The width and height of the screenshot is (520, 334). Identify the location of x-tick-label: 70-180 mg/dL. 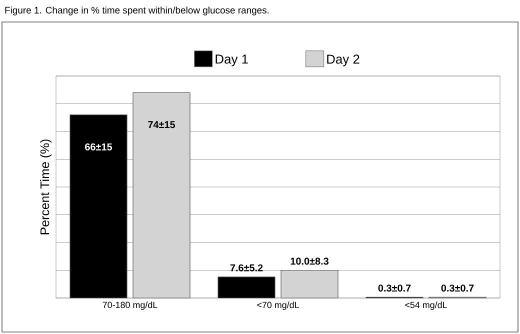
(130, 306).